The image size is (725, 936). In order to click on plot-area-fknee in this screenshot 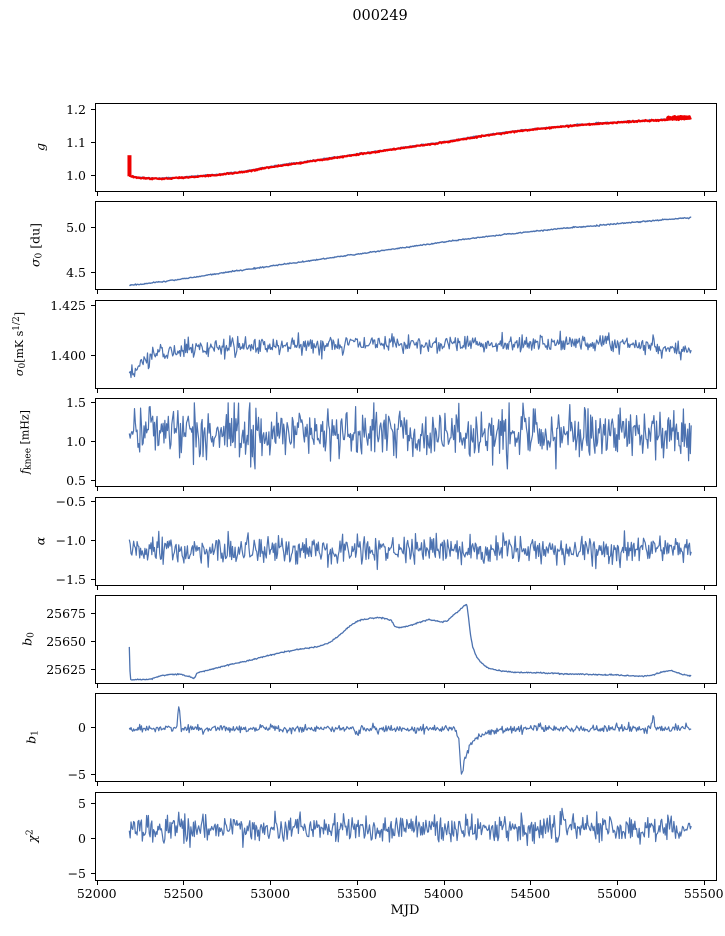, I will do `click(410, 436)`.